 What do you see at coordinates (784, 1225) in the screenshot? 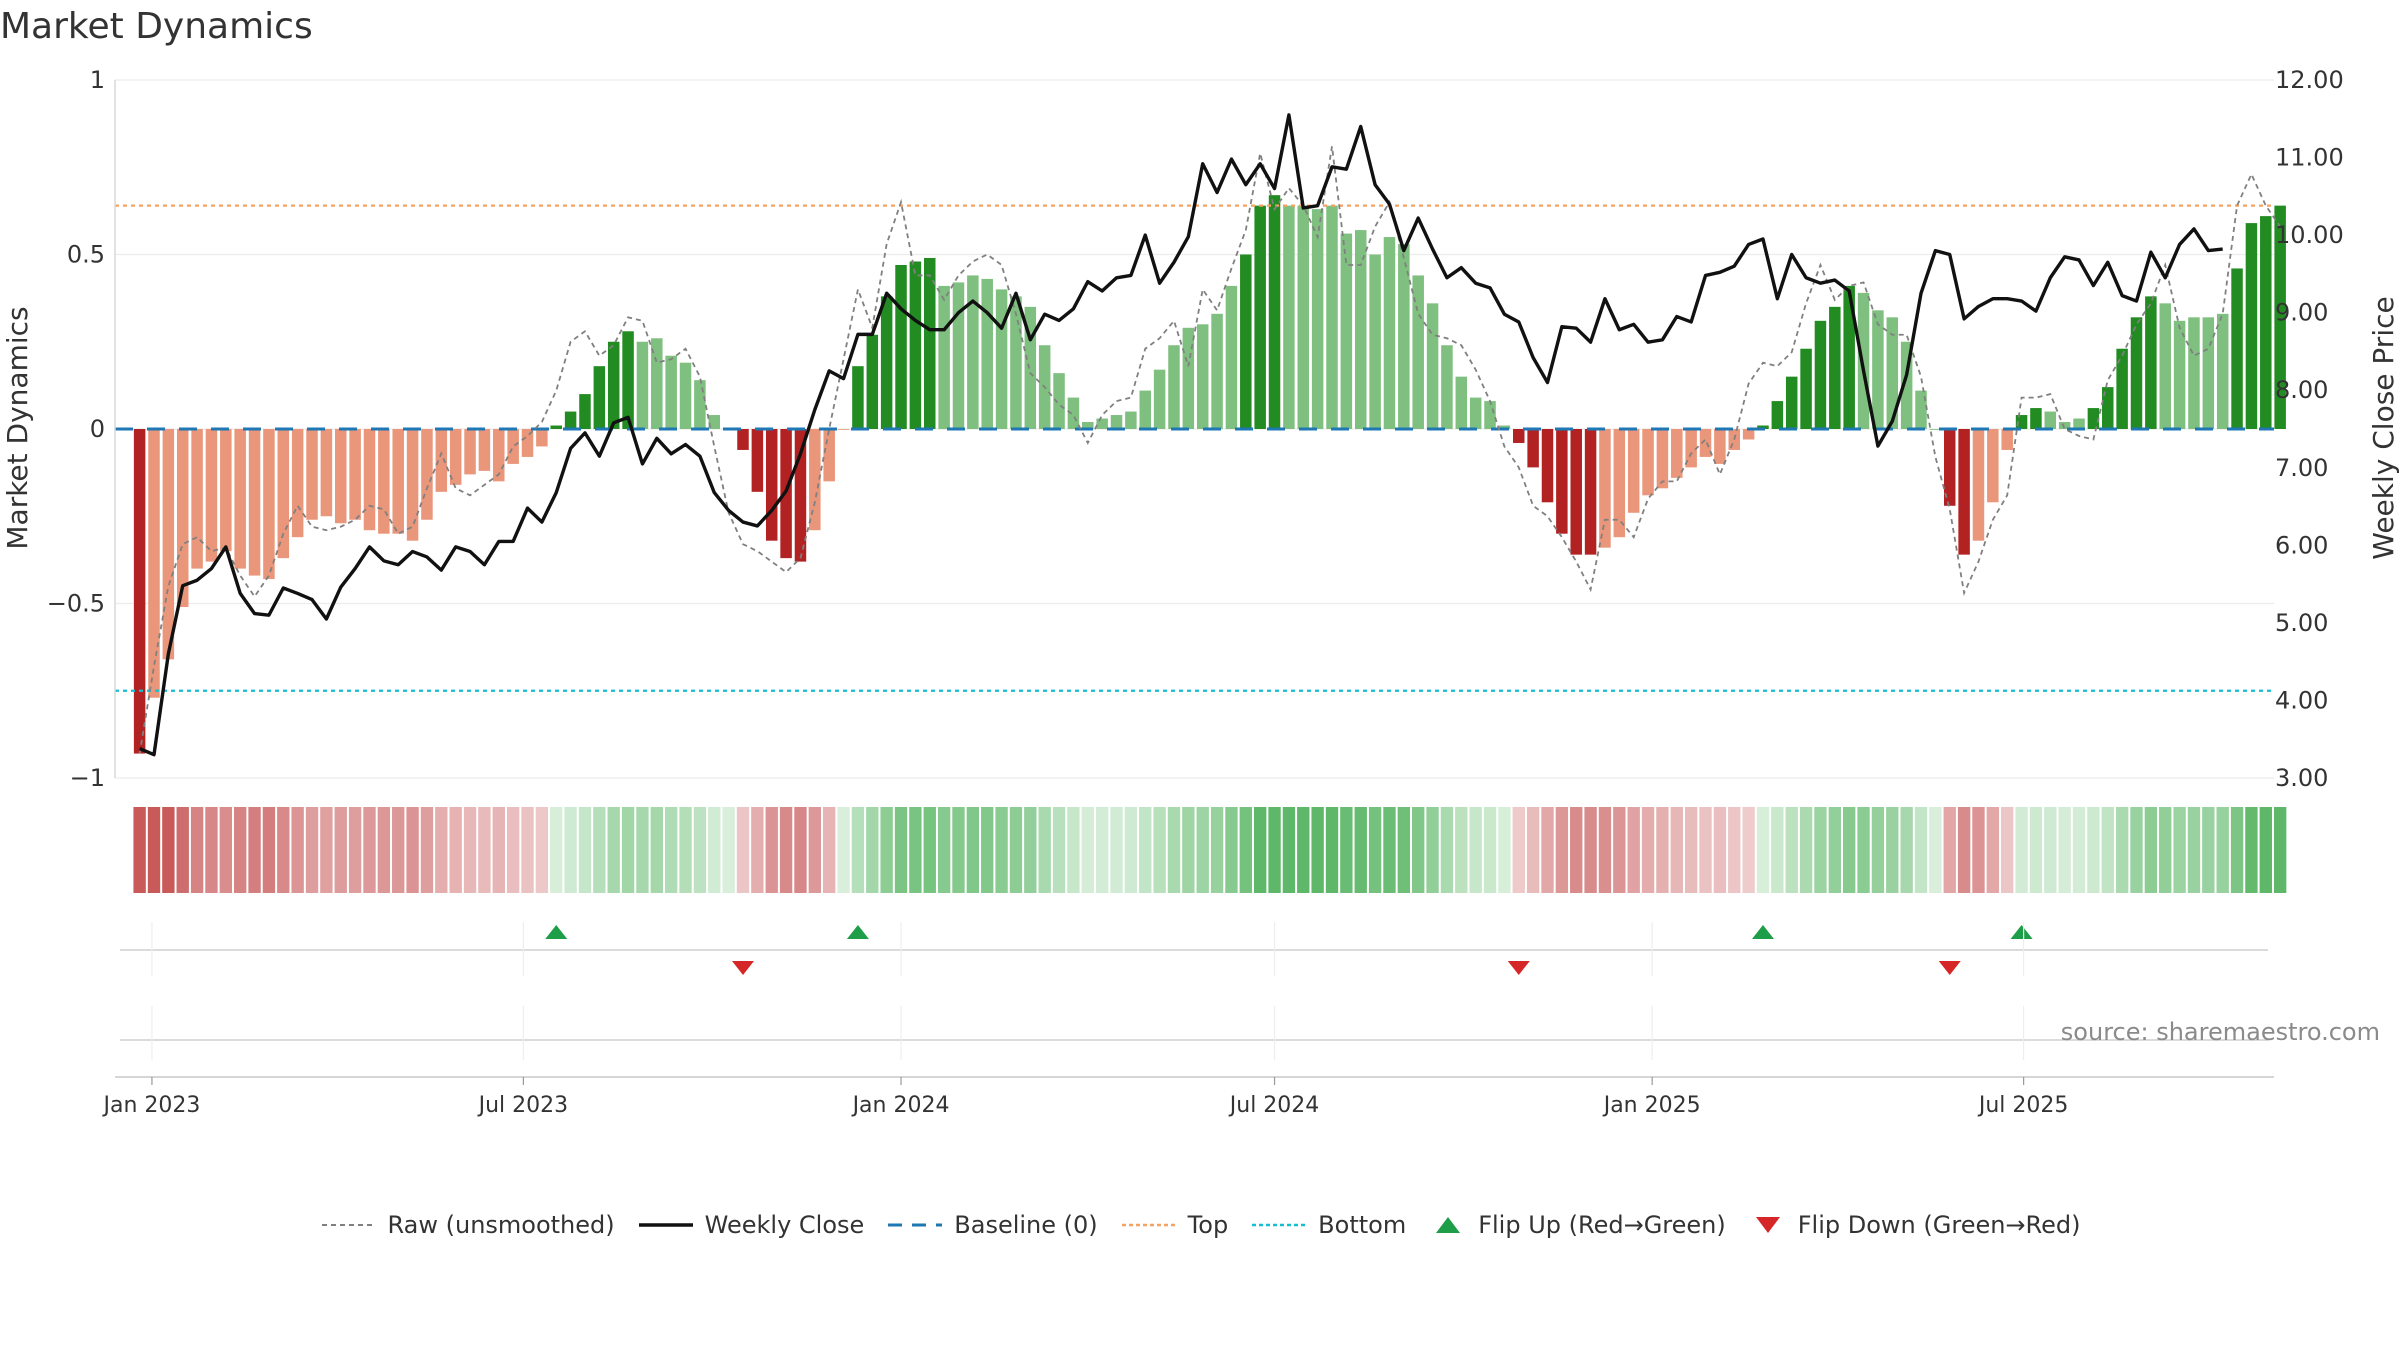
I see `legend-label-close: Weekly Close` at bounding box center [784, 1225].